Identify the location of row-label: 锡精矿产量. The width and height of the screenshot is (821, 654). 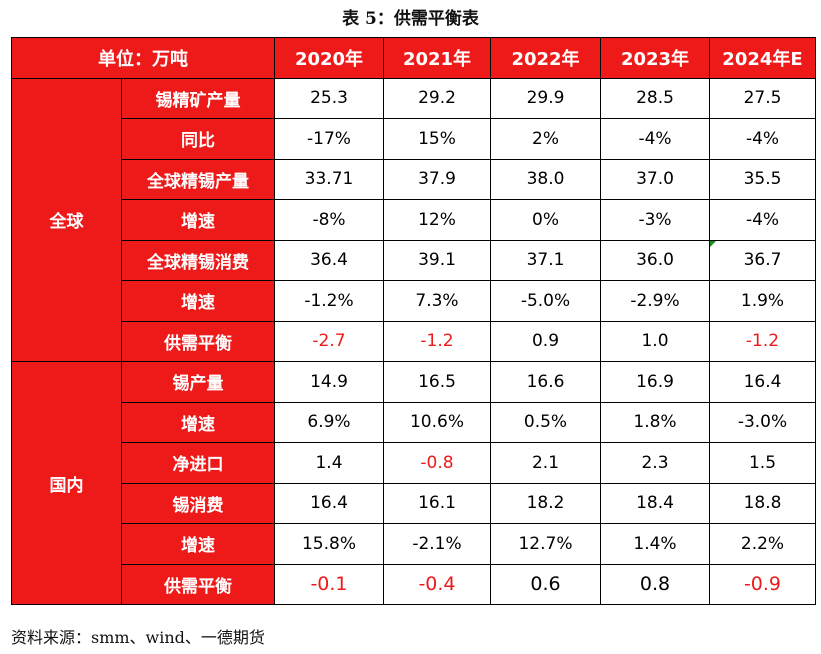
(198, 98).